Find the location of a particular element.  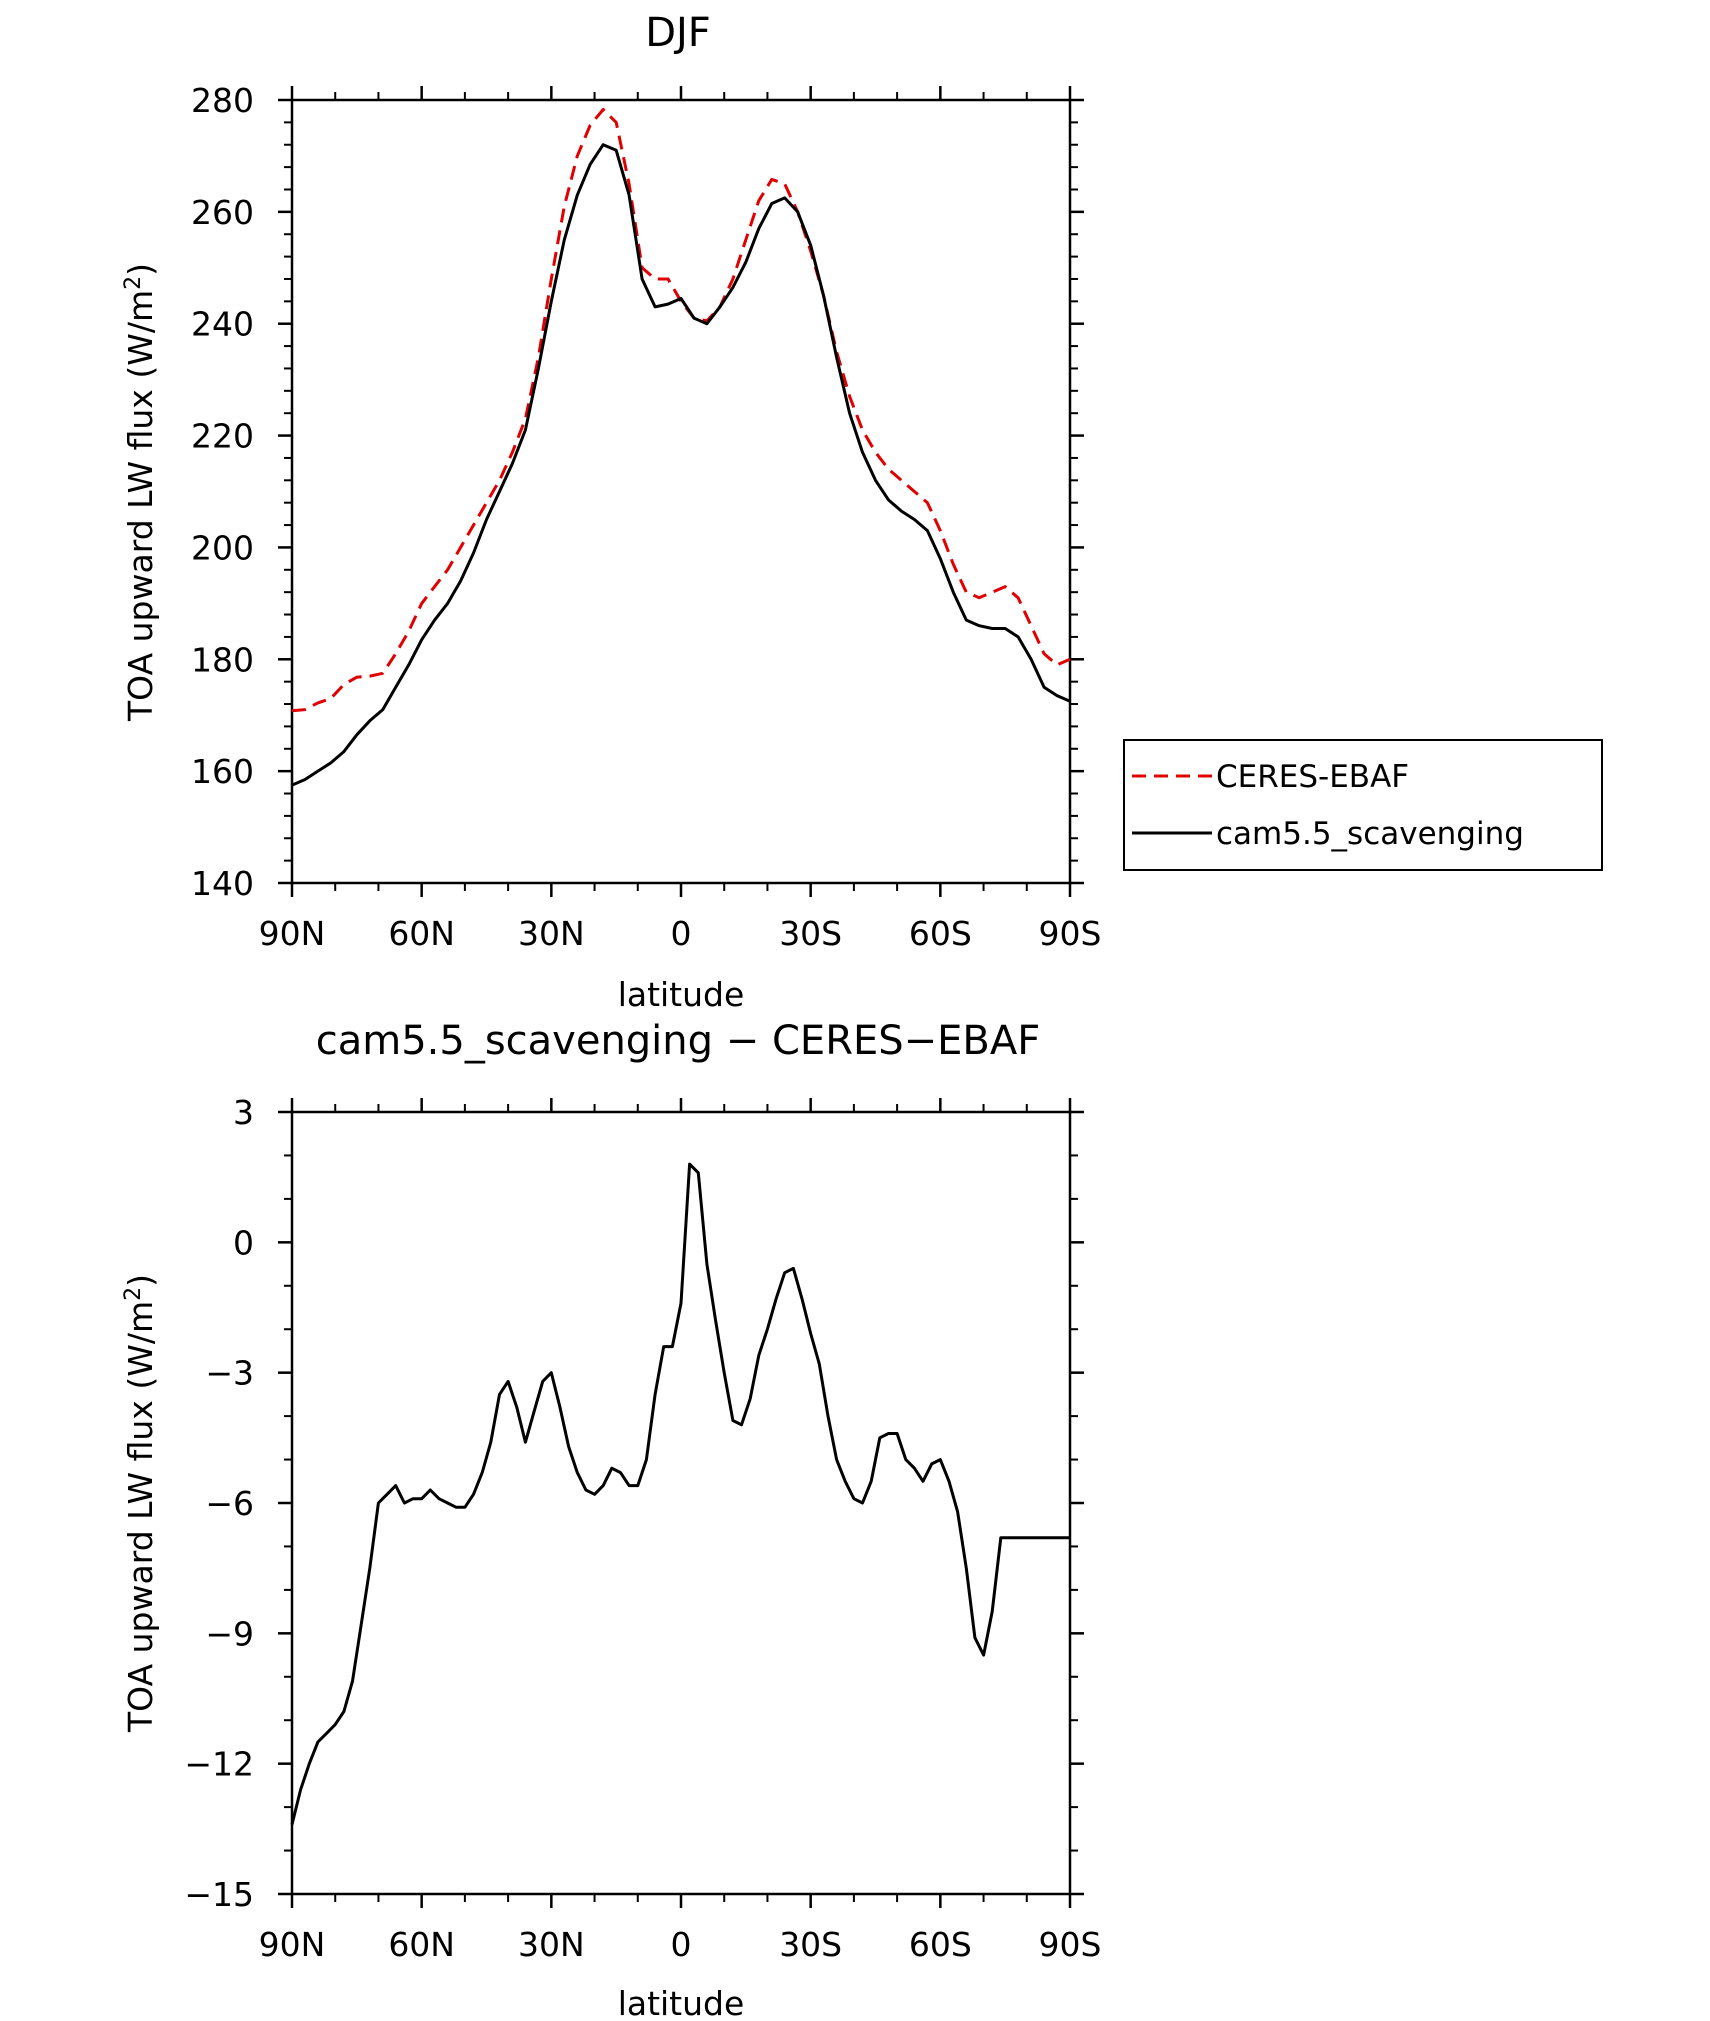

series-line-difference is located at coordinates (680, 1493).